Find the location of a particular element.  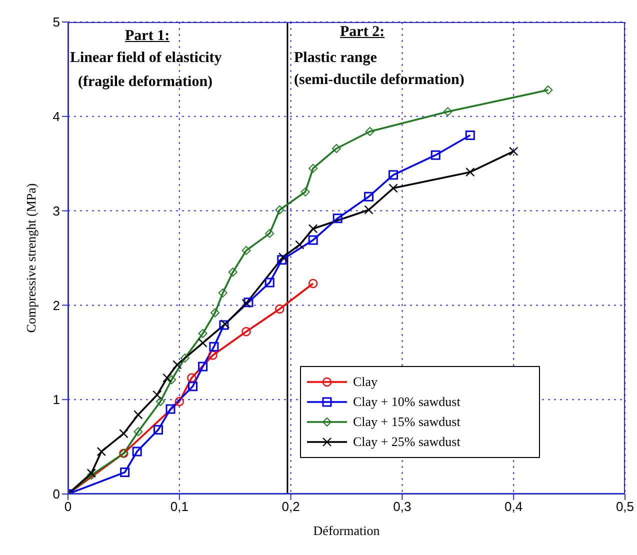

annotation: Part 1: is located at coordinates (147, 36).